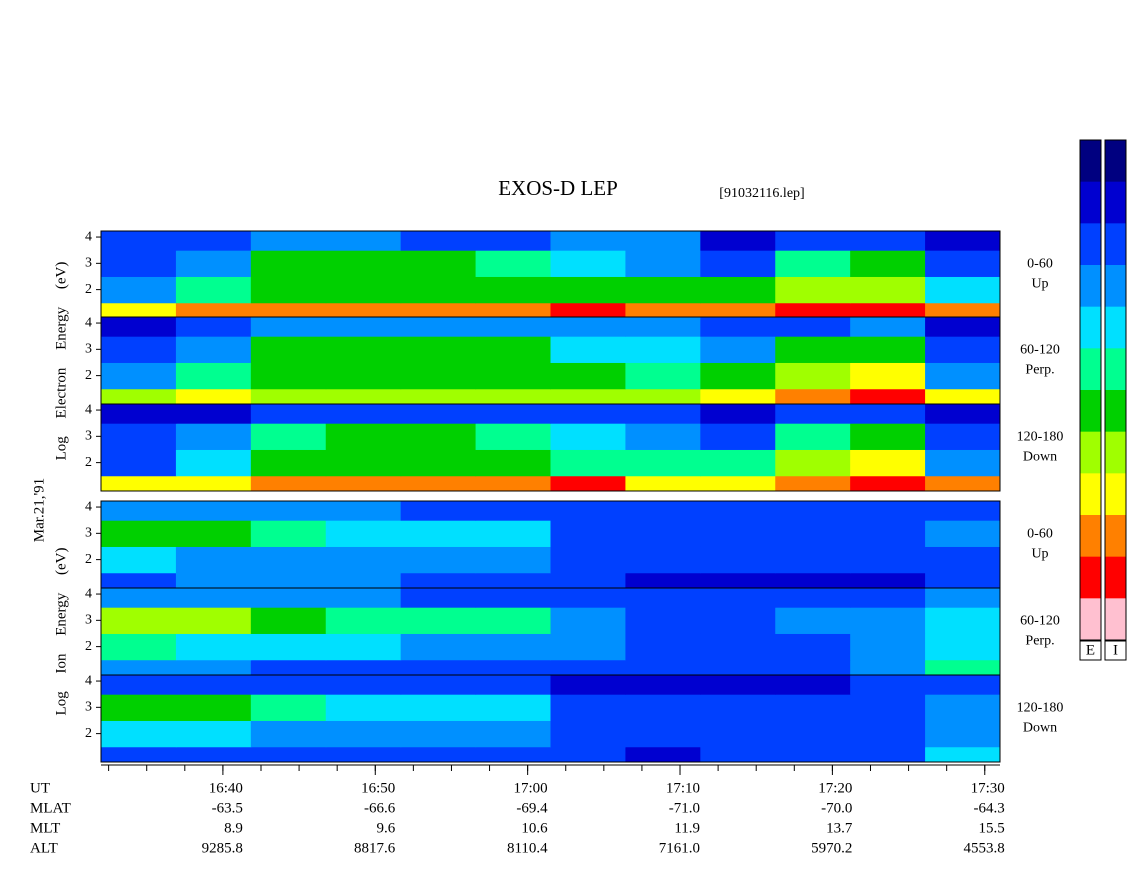 The height and width of the screenshot is (875, 1130). What do you see at coordinates (88, 506) in the screenshot?
I see `y-tick-label: 4` at bounding box center [88, 506].